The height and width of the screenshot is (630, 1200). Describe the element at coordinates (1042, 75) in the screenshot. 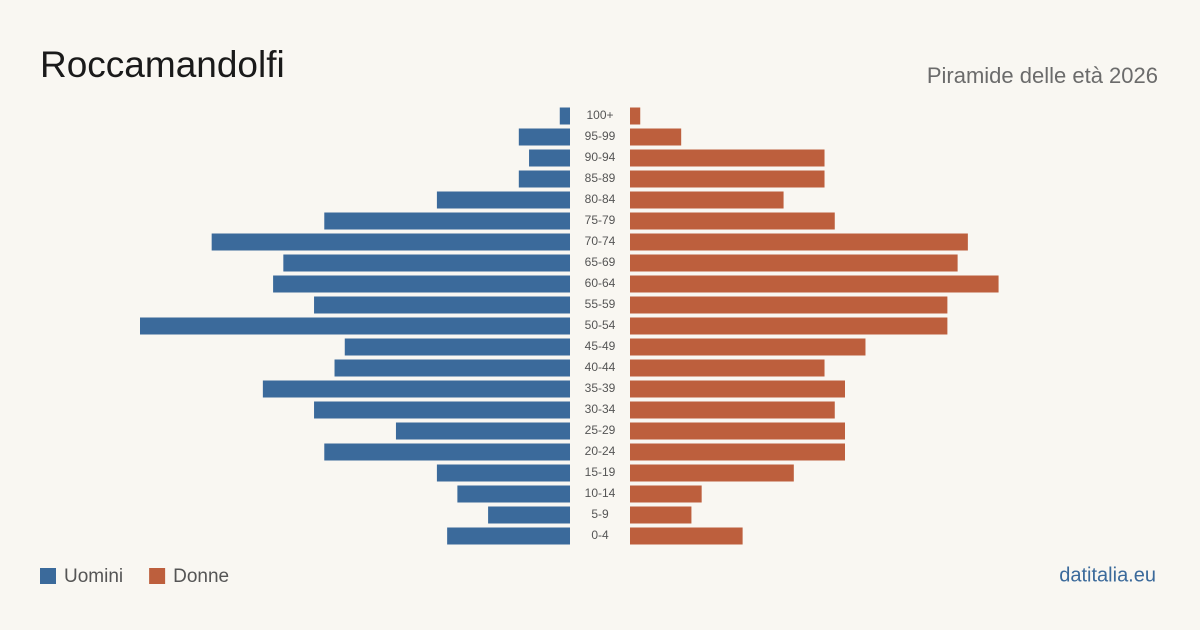

I see `chart-subtitle: Piramide delle età 2026` at that location.